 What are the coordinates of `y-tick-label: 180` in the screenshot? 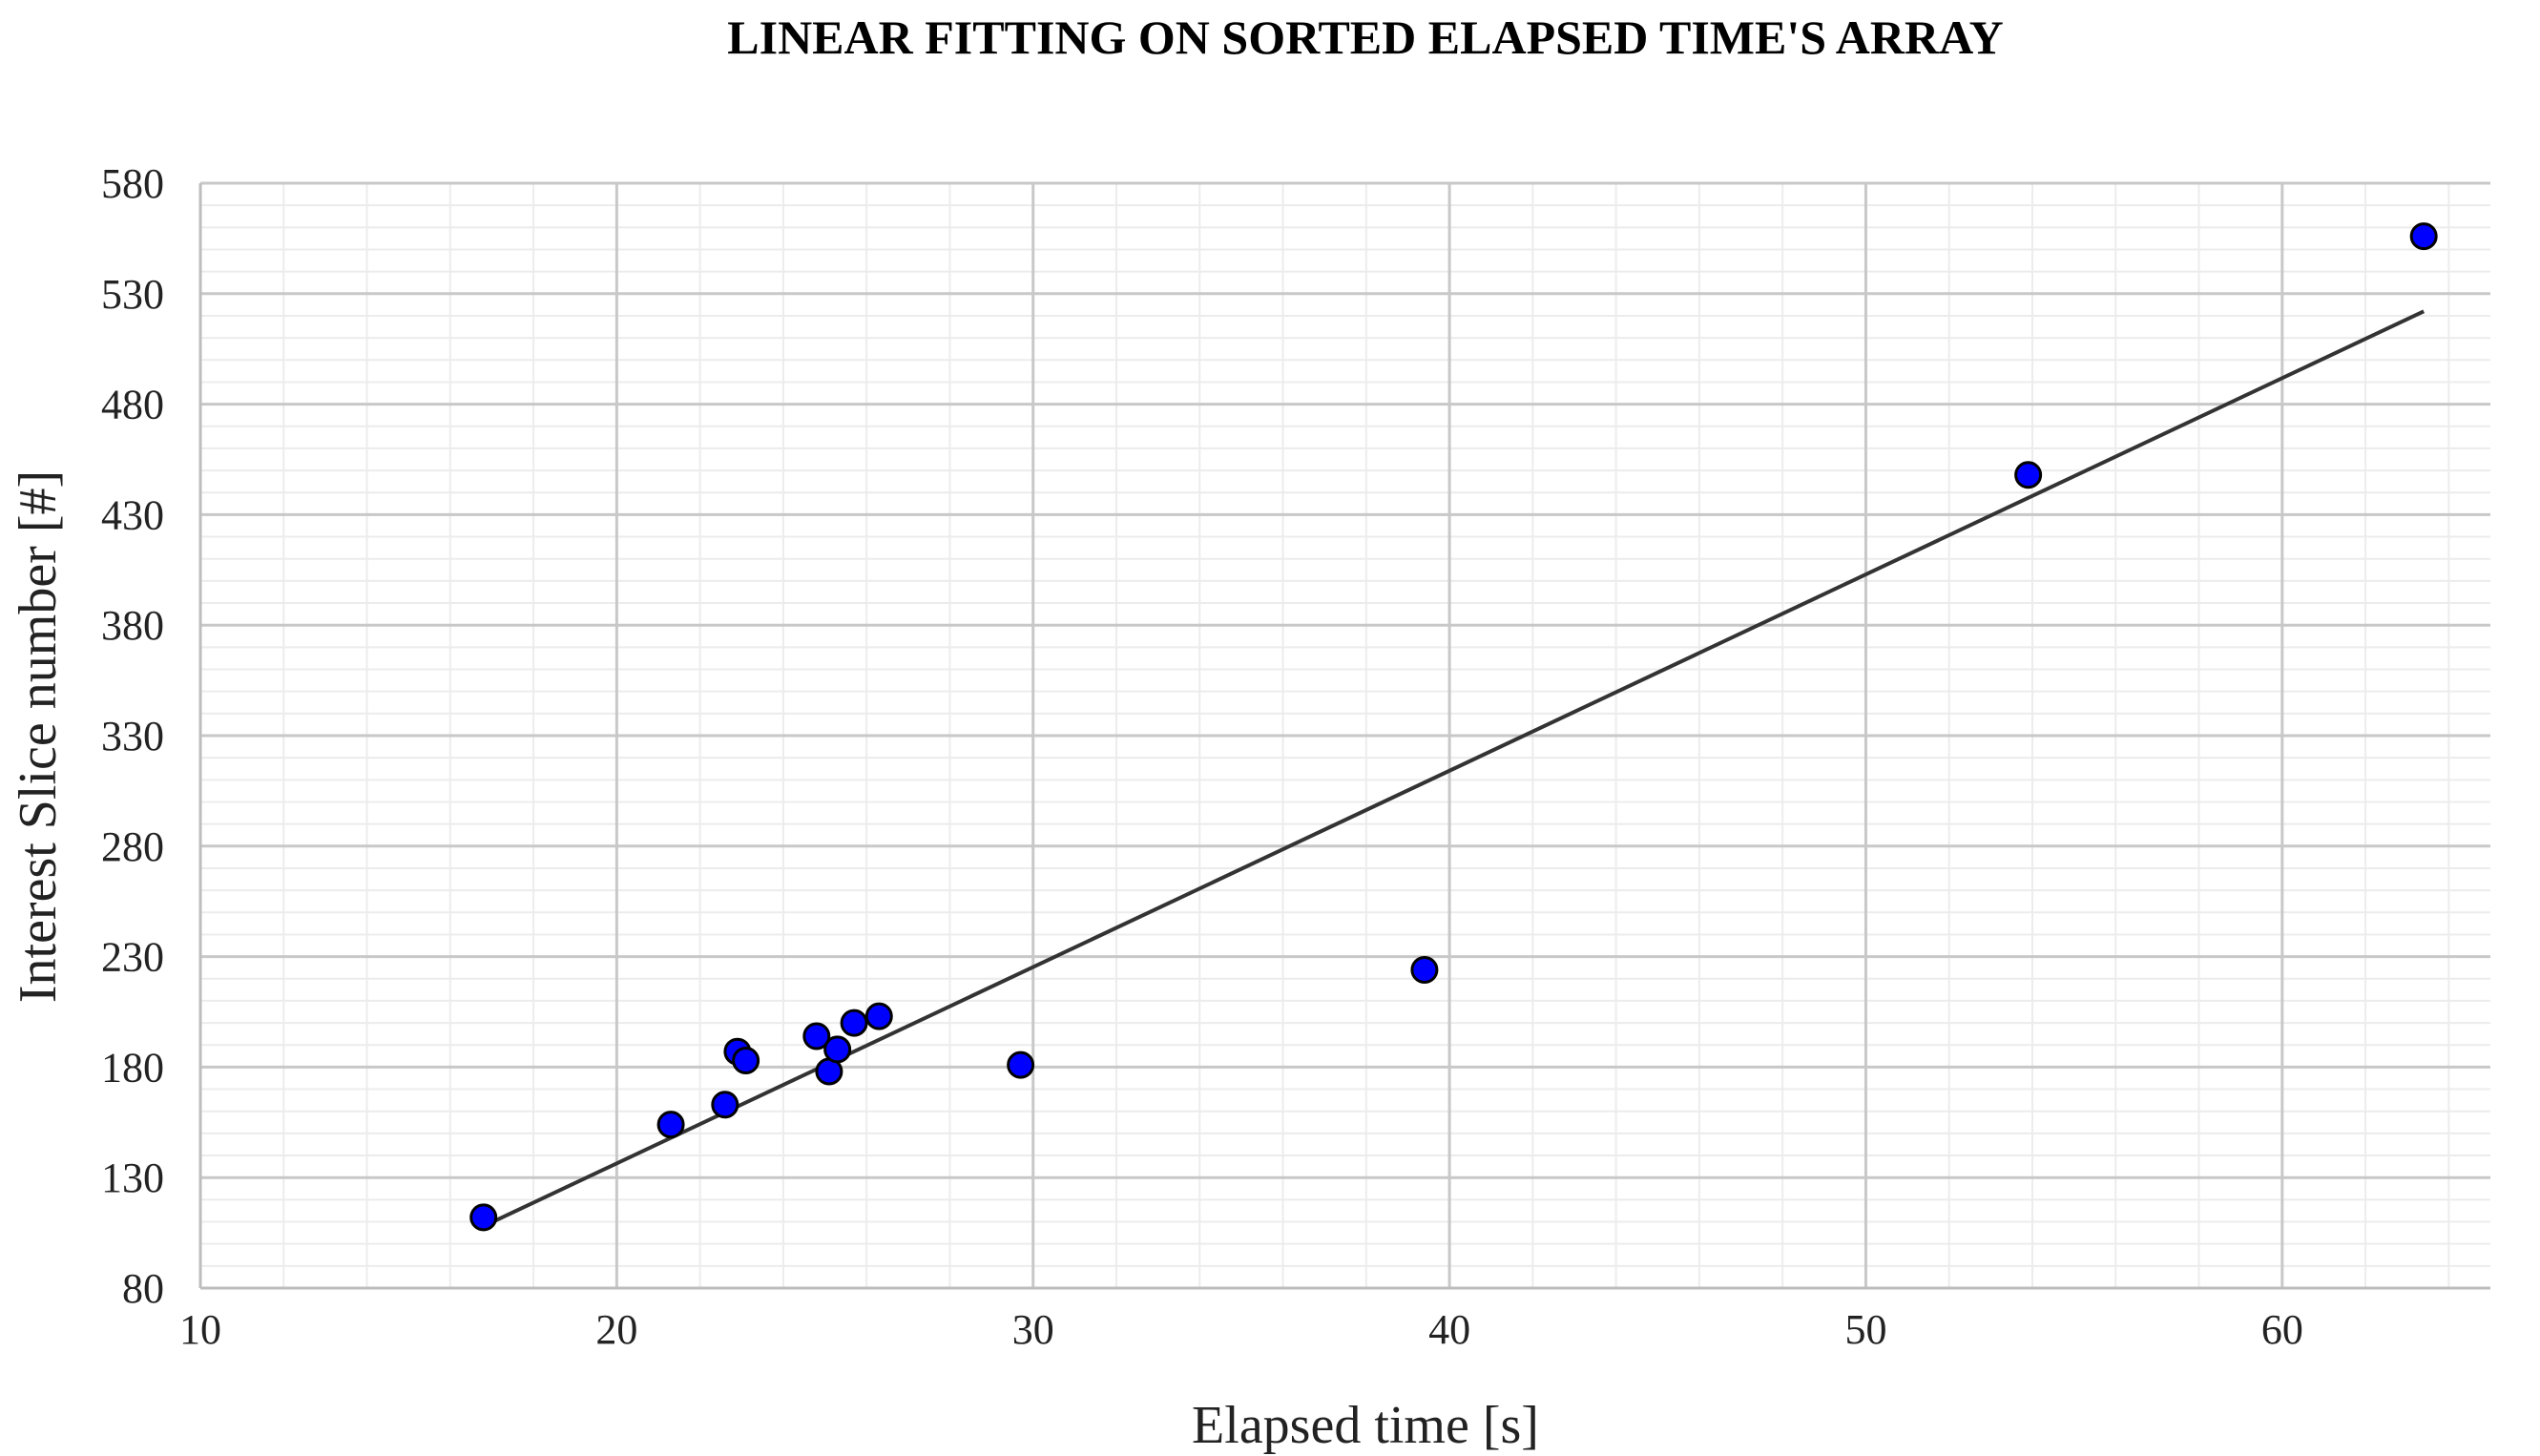 It's located at (132, 1068).